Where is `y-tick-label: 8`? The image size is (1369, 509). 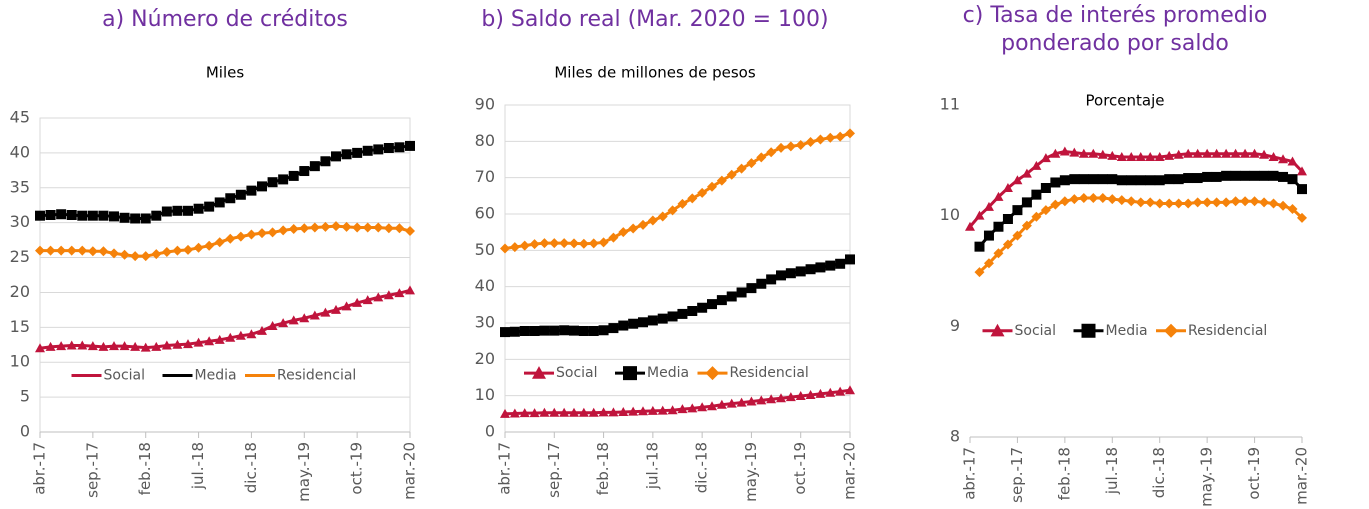 y-tick-label: 8 is located at coordinates (955, 436).